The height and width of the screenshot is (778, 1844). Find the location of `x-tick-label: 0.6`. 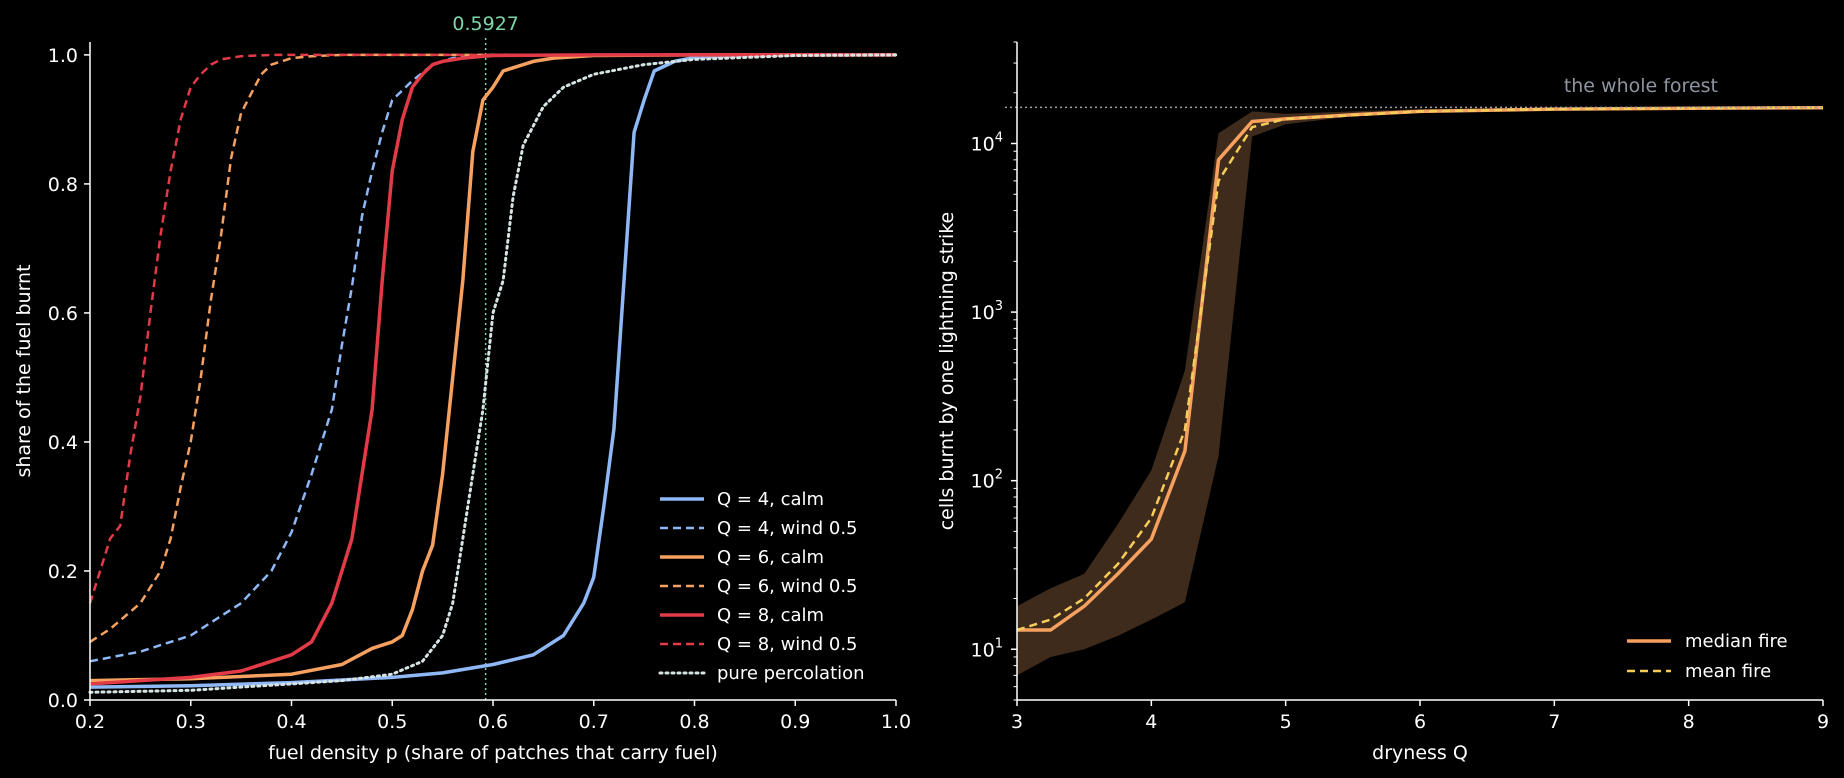

x-tick-label: 0.6 is located at coordinates (493, 722).